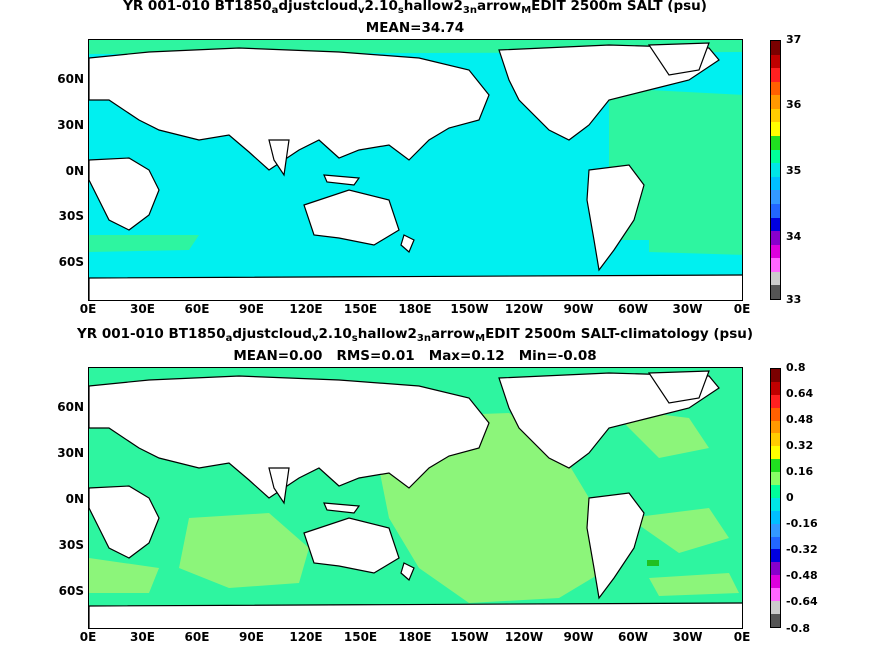  I want to click on cb2-label: -0.16, so click(802, 523).